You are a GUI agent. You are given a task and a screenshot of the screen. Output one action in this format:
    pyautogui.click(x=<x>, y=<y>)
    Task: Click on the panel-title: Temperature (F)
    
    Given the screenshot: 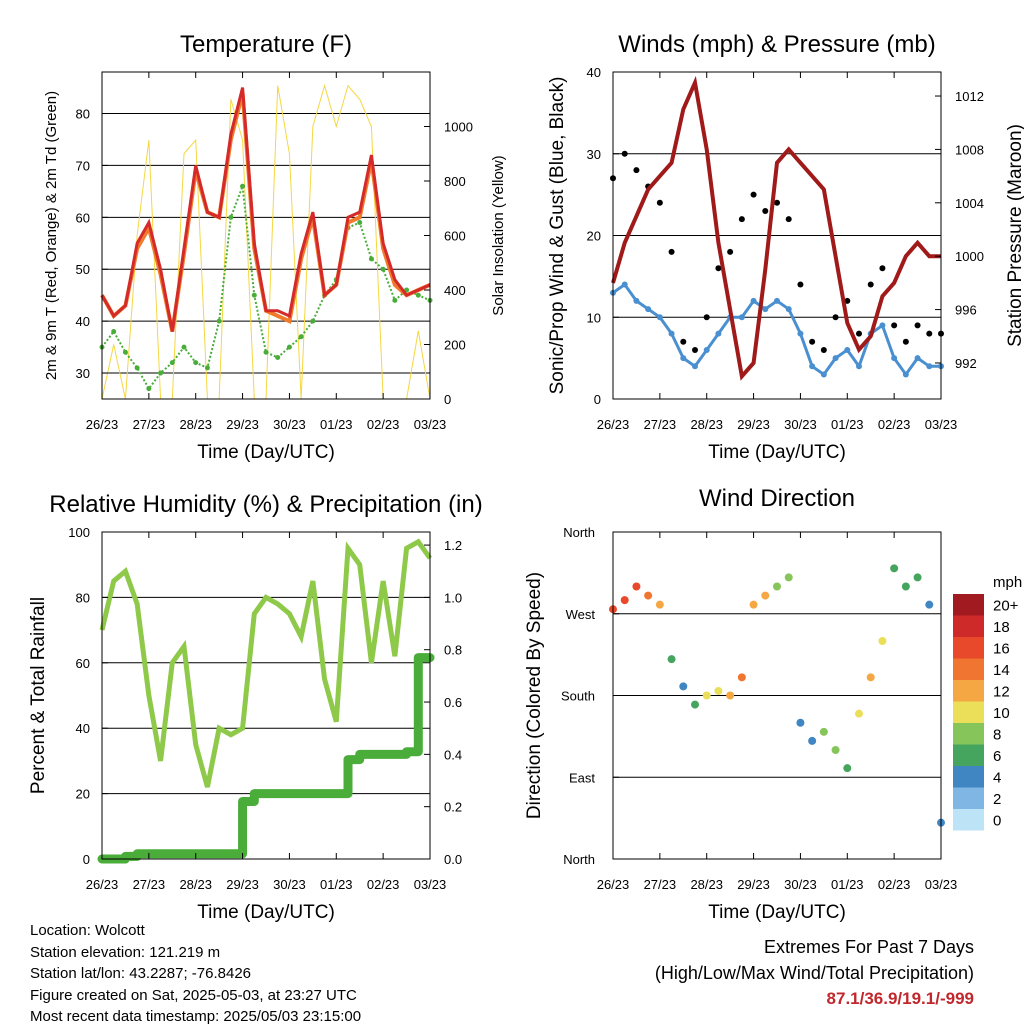 What is the action you would take?
    pyautogui.click(x=266, y=44)
    